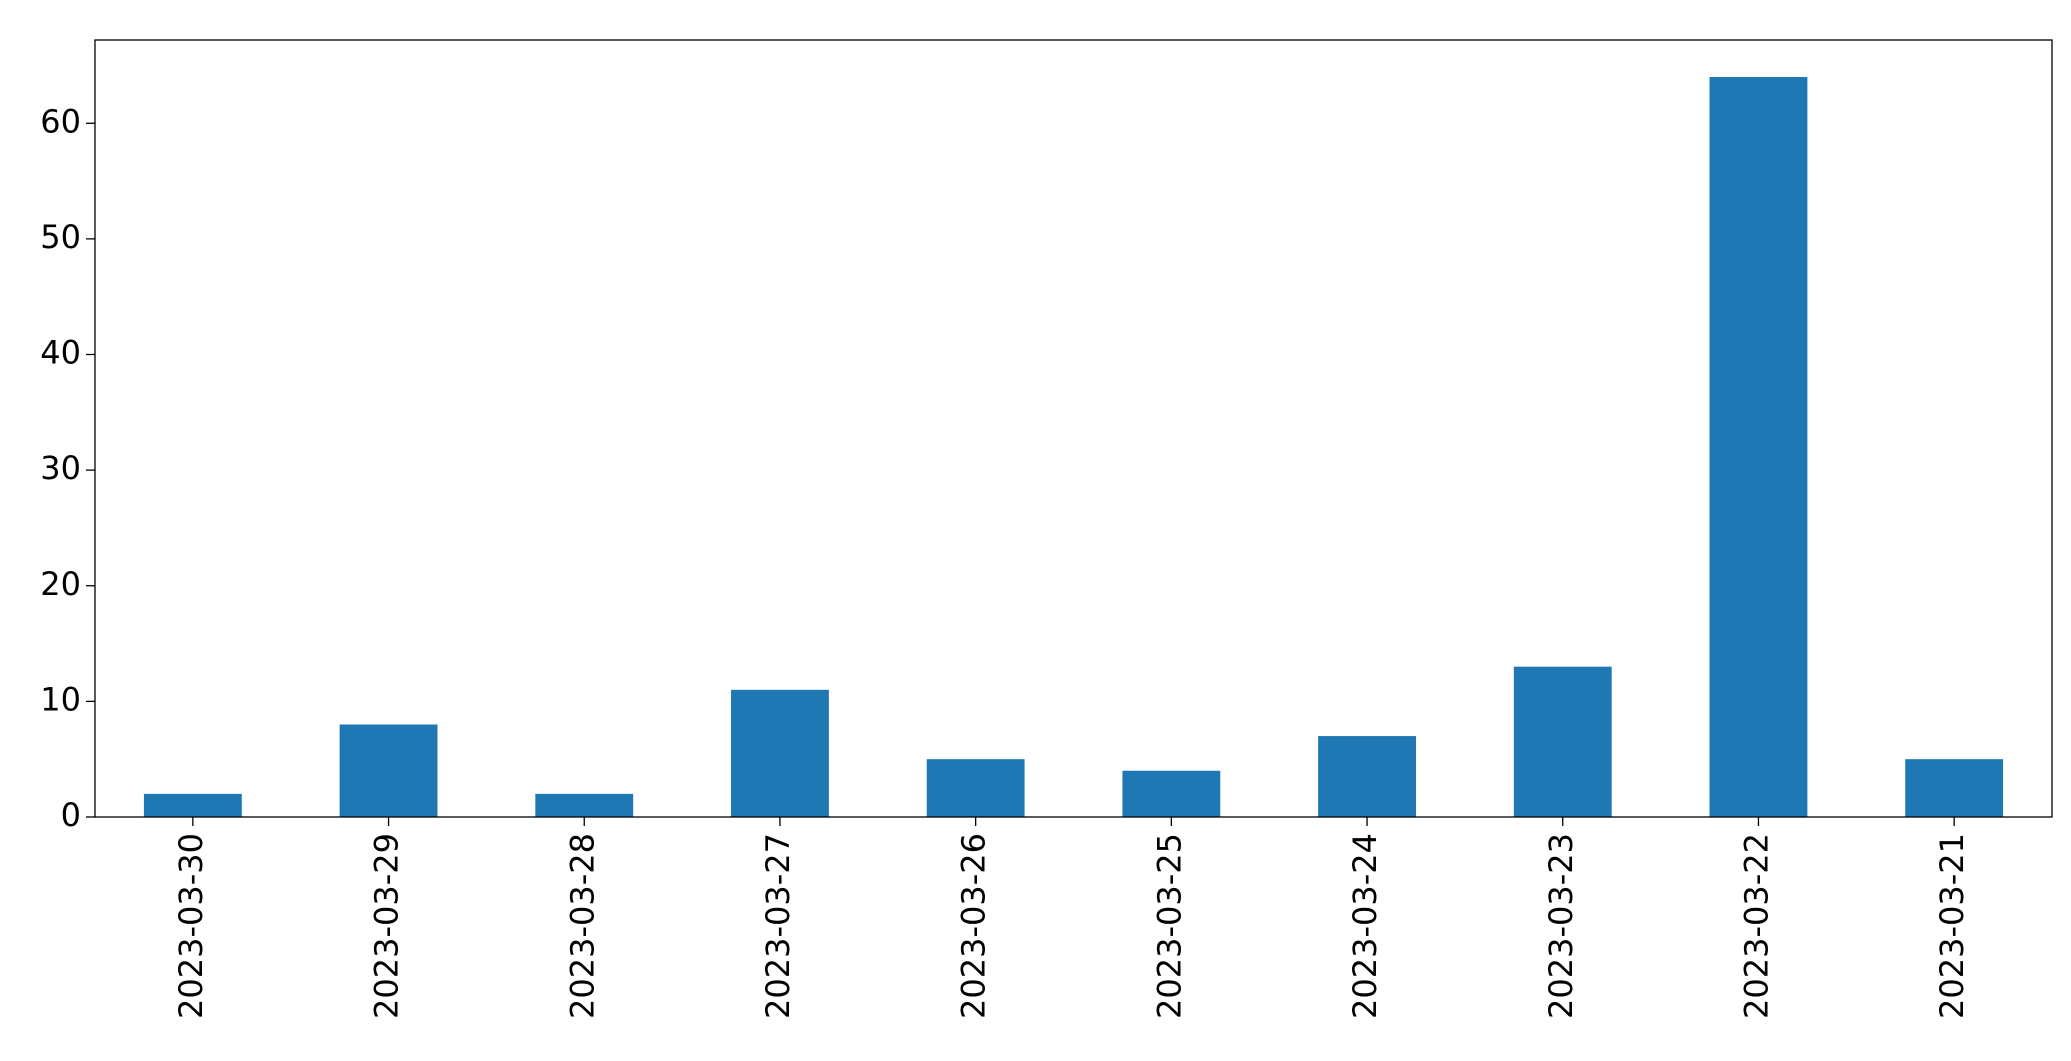 This screenshot has width=2071, height=1061. Describe the element at coordinates (60, 121) in the screenshot. I see `y-tick-label: 60` at that location.